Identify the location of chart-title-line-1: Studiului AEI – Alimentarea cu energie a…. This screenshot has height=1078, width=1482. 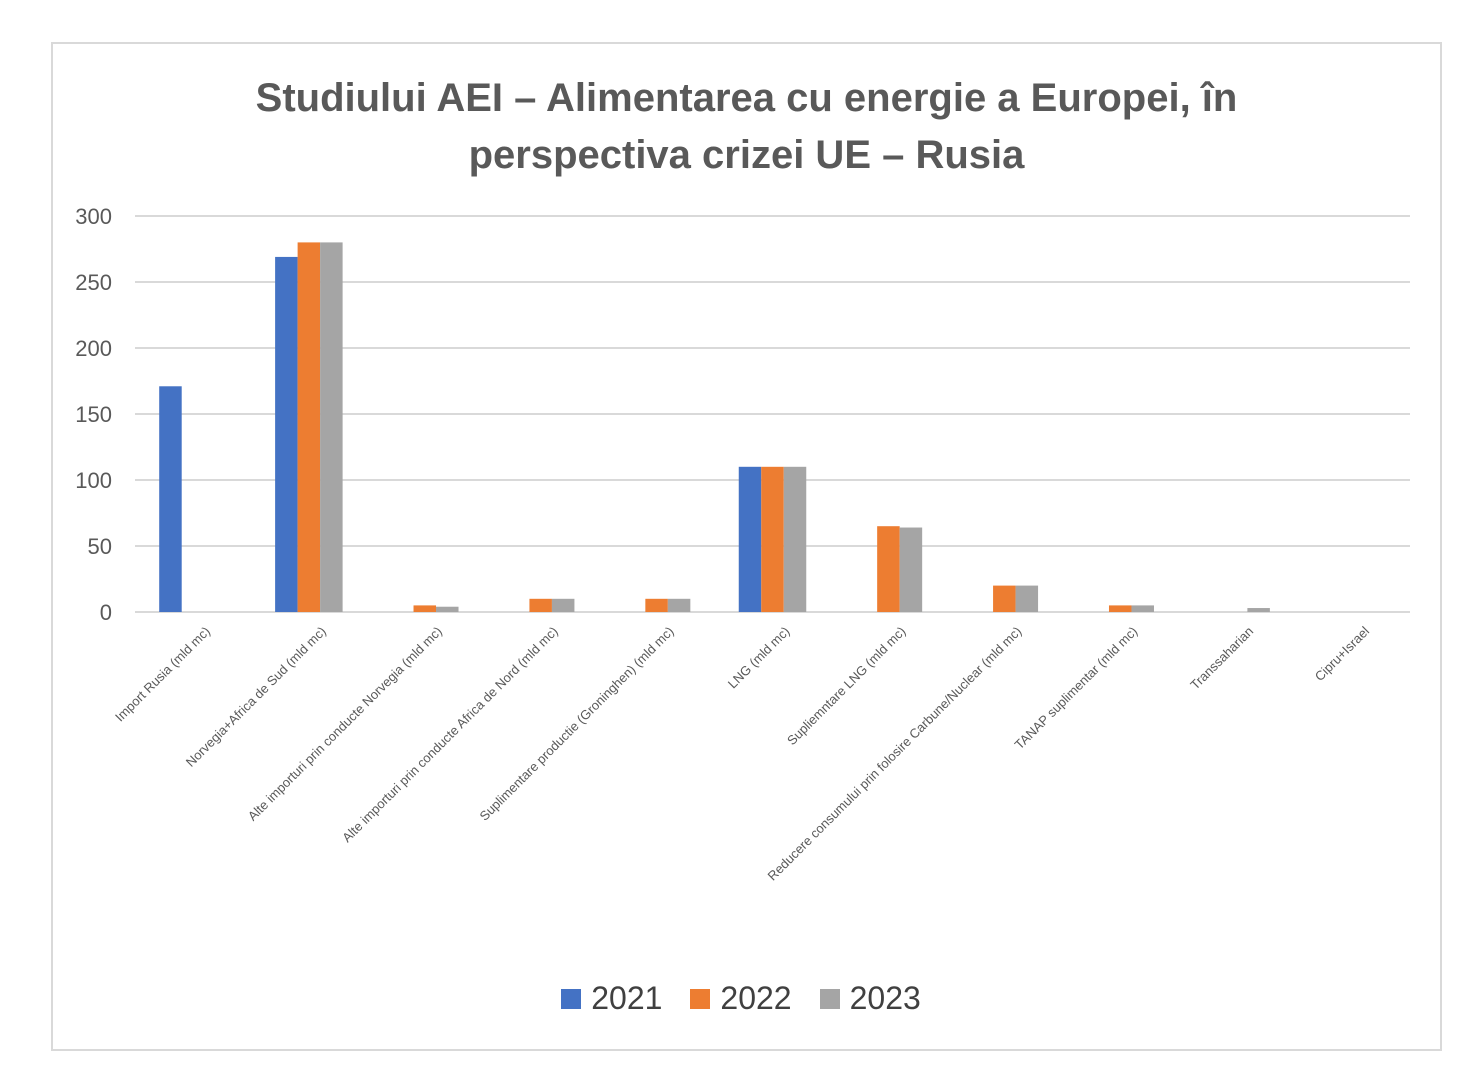
(746, 98).